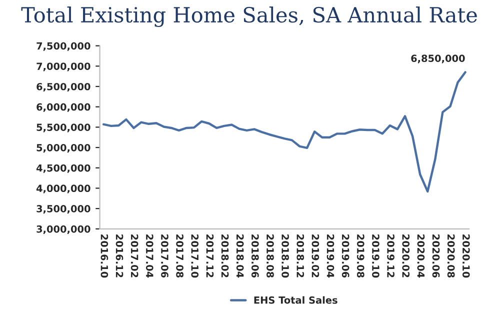  Describe the element at coordinates (120, 256) in the screenshot. I see `x-tick-label: 2016.12` at that location.